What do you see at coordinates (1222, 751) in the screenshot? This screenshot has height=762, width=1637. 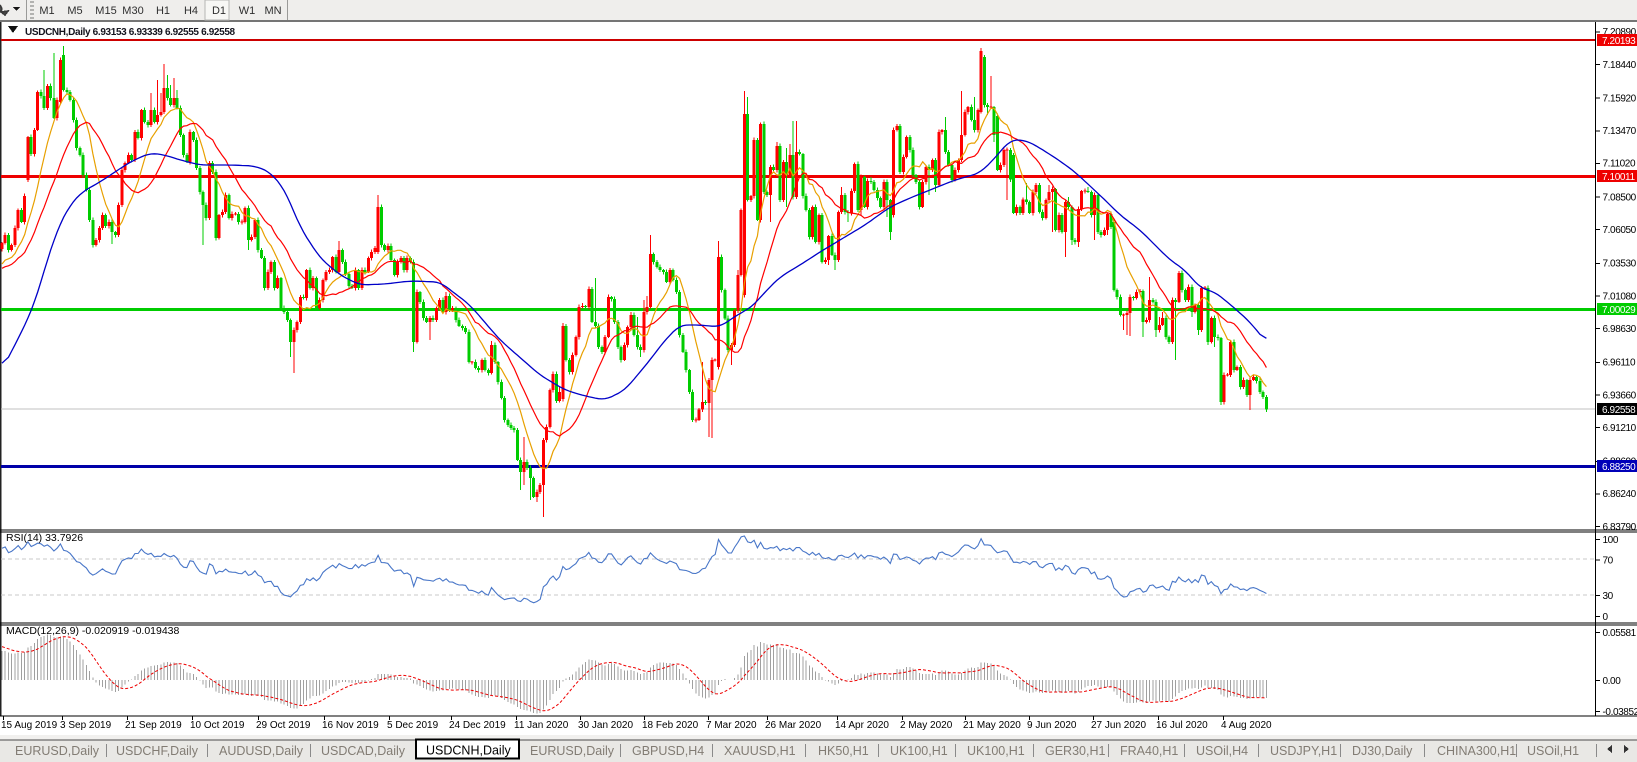 I see `svg-text: USOil,H4` at bounding box center [1222, 751].